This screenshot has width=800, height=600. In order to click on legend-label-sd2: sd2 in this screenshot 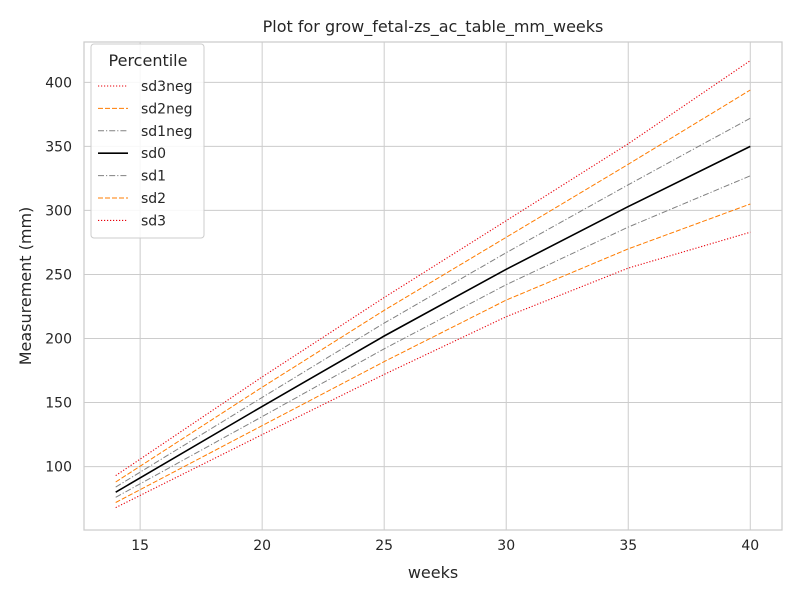, I will do `click(153, 199)`.